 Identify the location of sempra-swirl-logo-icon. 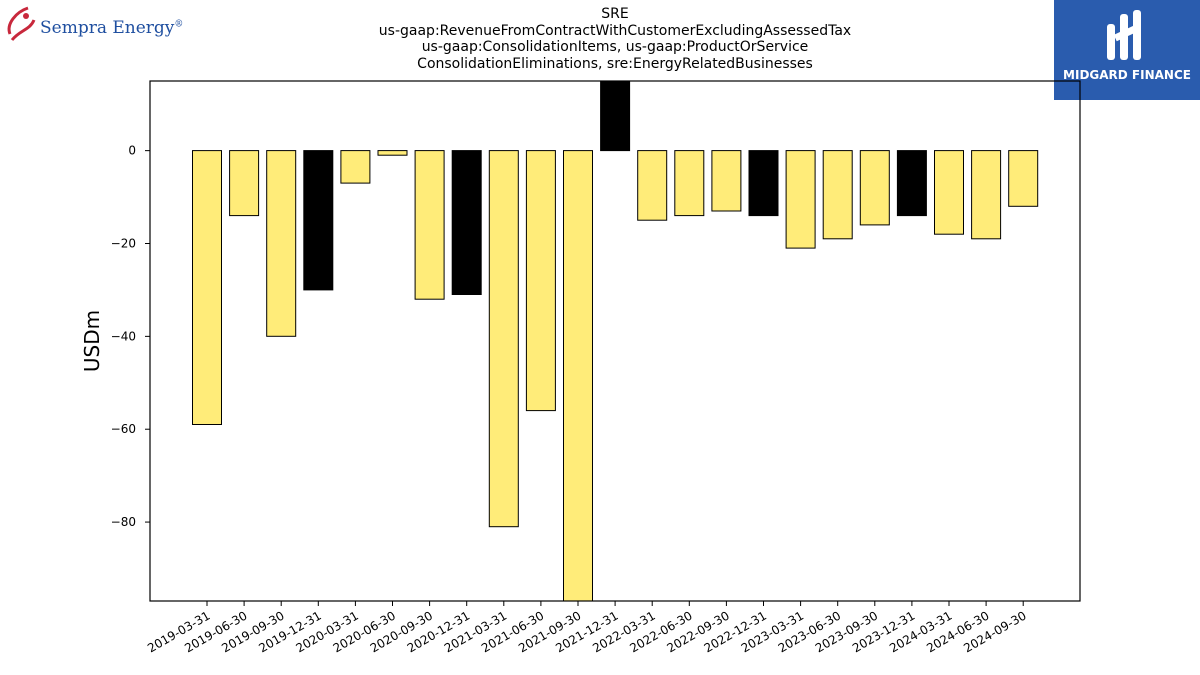
(21, 23).